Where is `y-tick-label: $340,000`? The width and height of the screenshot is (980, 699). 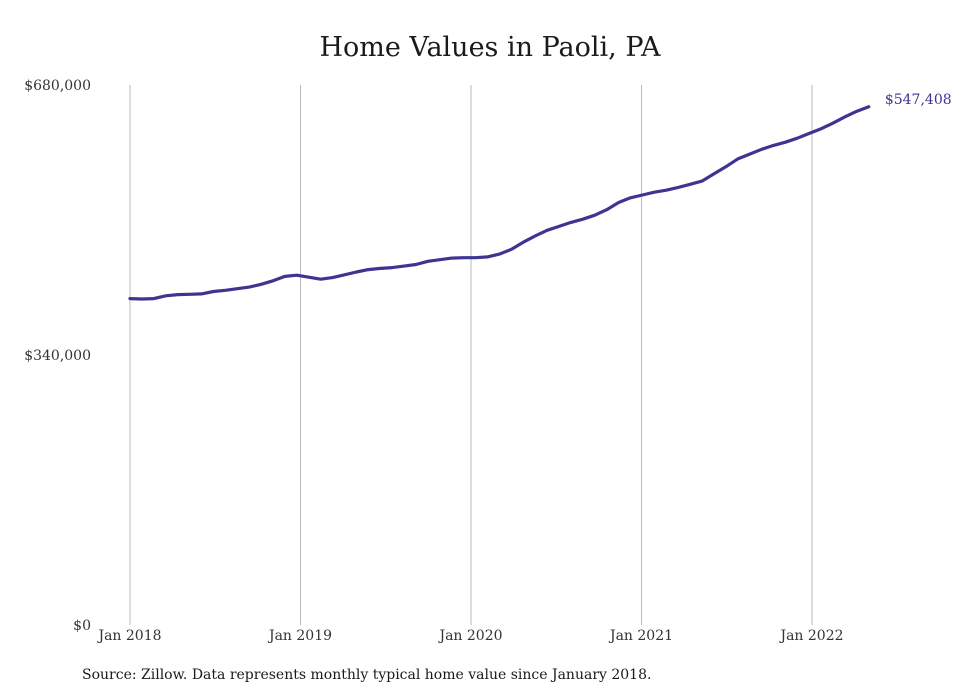 y-tick-label: $340,000 is located at coordinates (57, 356).